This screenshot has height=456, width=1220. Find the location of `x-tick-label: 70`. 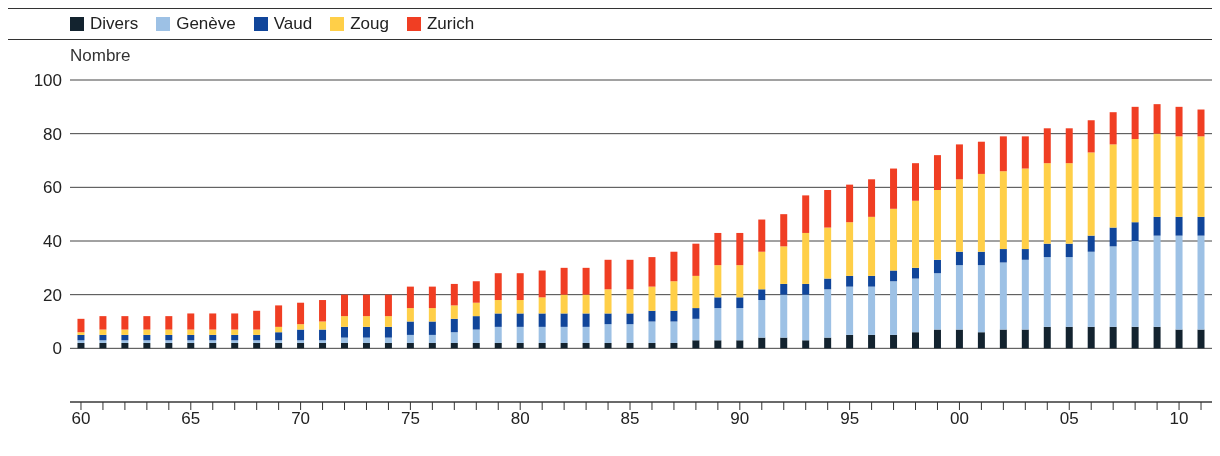

x-tick-label: 70 is located at coordinates (301, 419).